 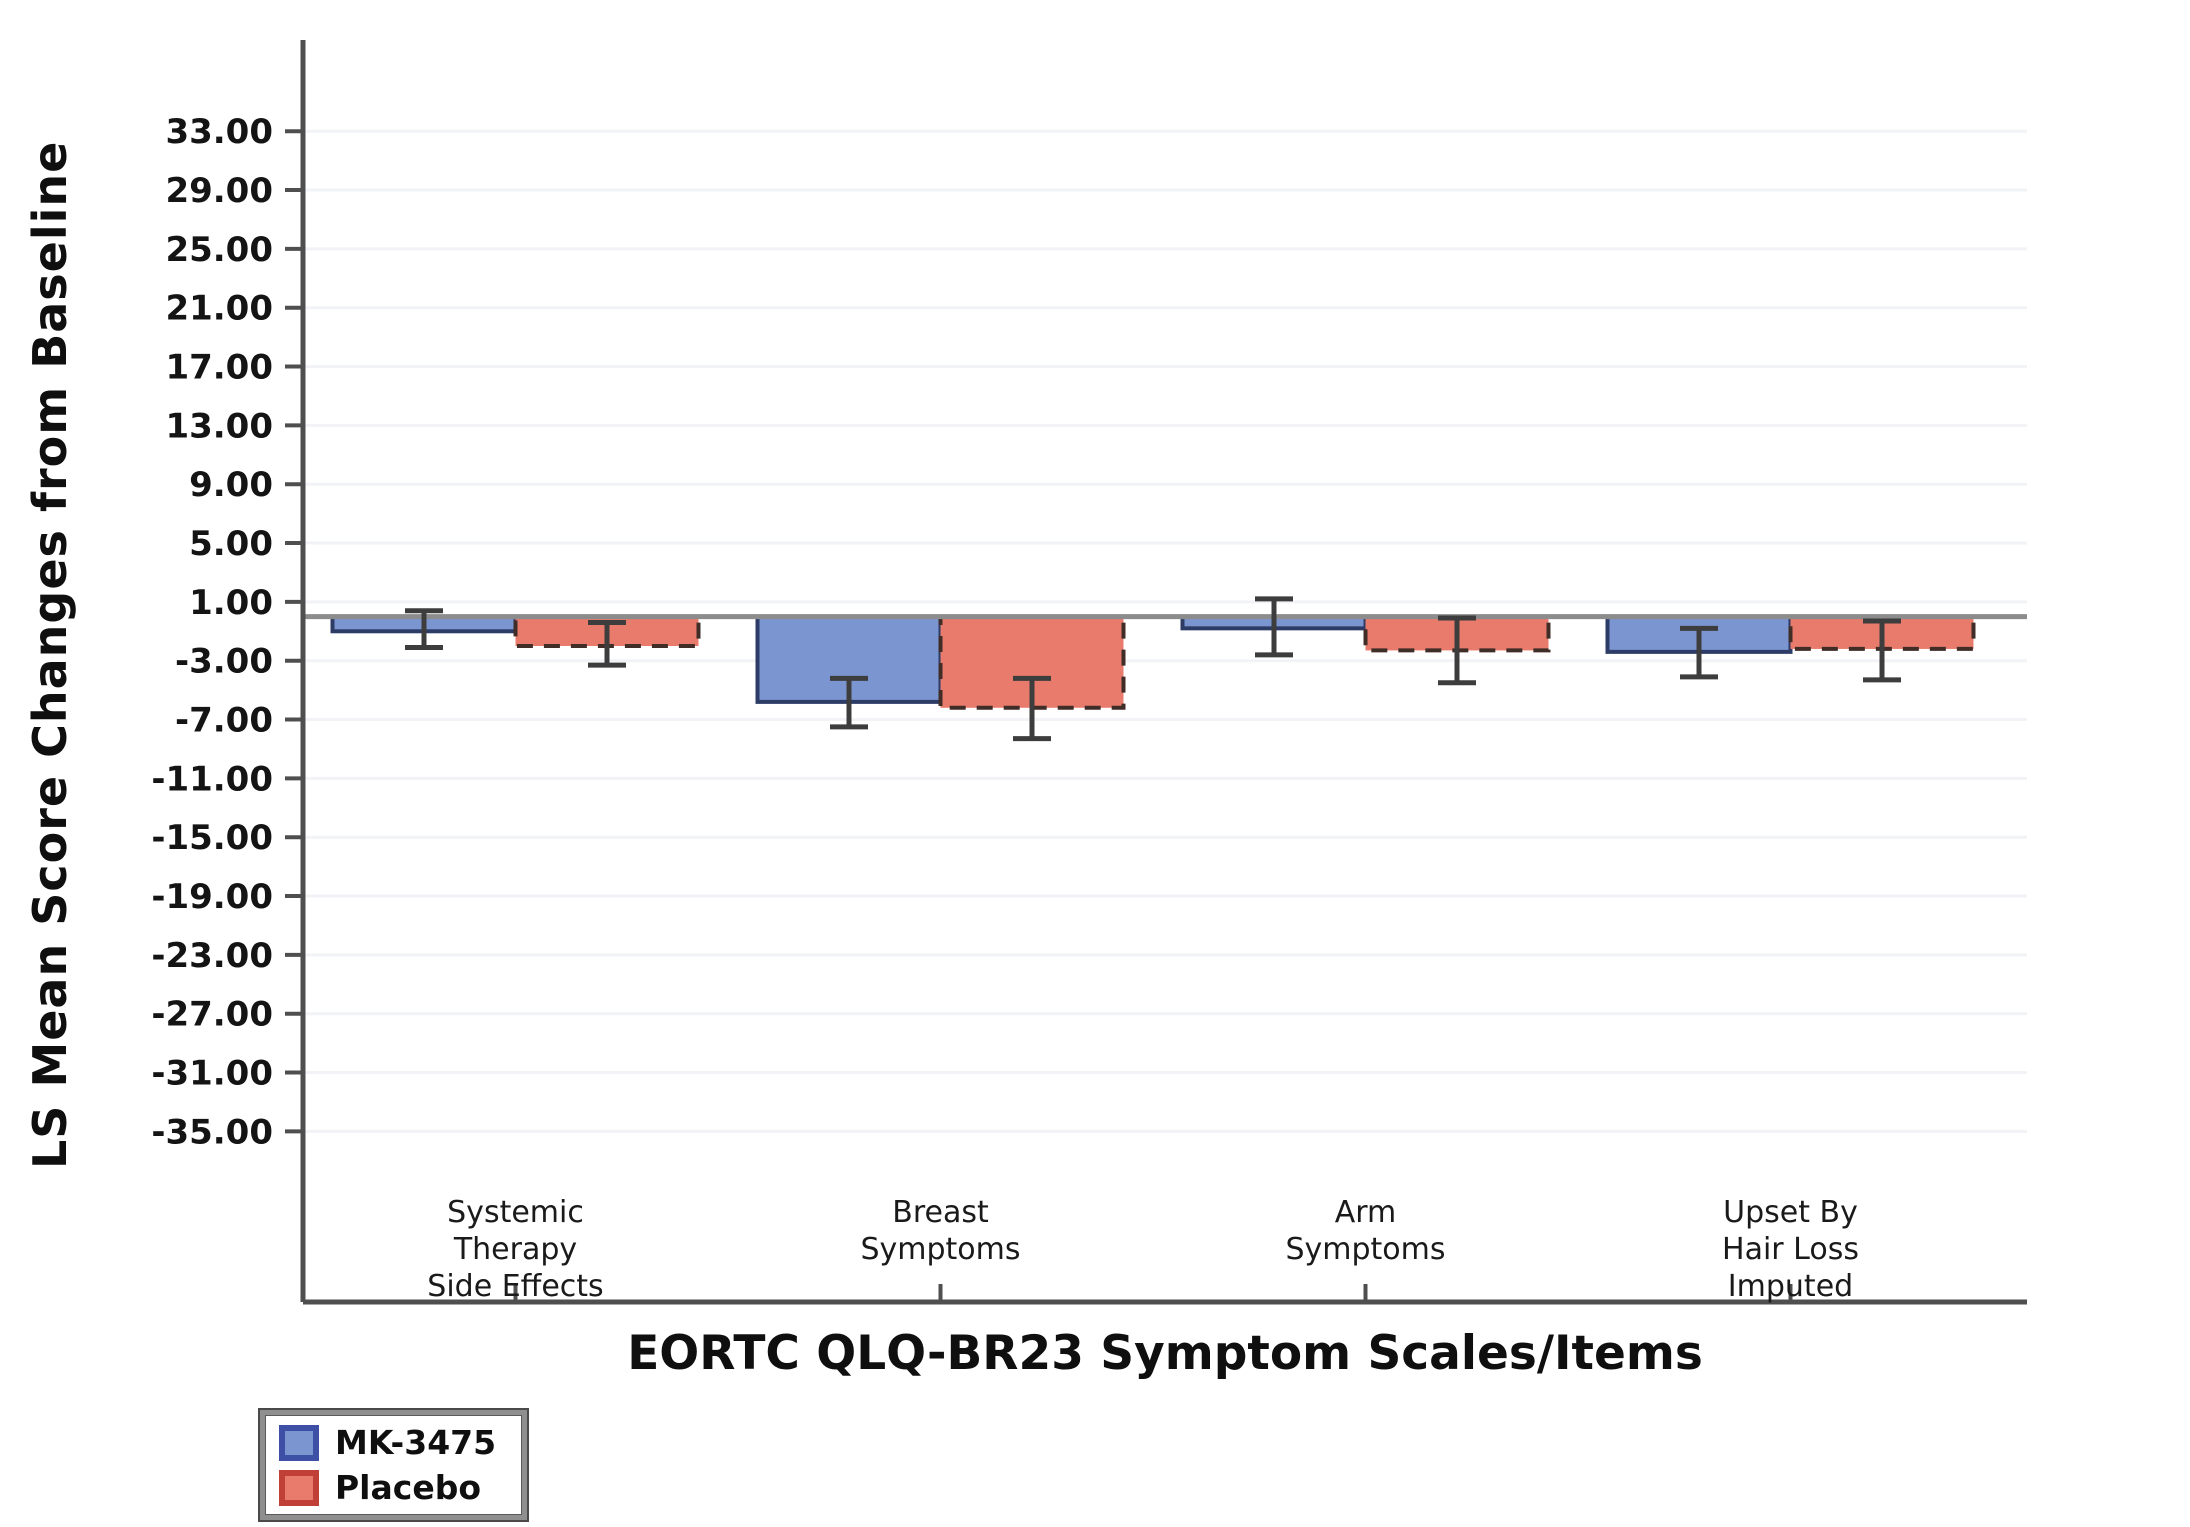 What do you see at coordinates (212, 838) in the screenshot?
I see `y-tick-label: -15.00` at bounding box center [212, 838].